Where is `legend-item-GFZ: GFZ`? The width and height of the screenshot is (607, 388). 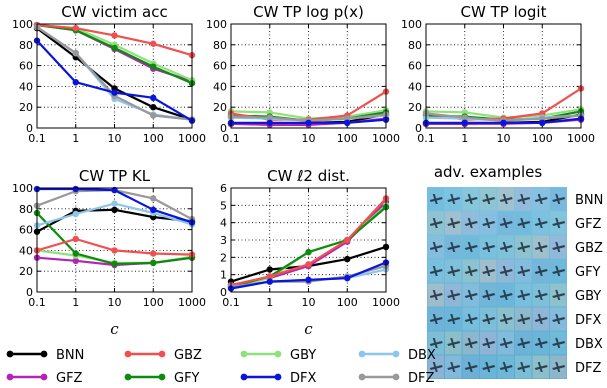 legend-item-GFZ: GFZ is located at coordinates (44, 378).